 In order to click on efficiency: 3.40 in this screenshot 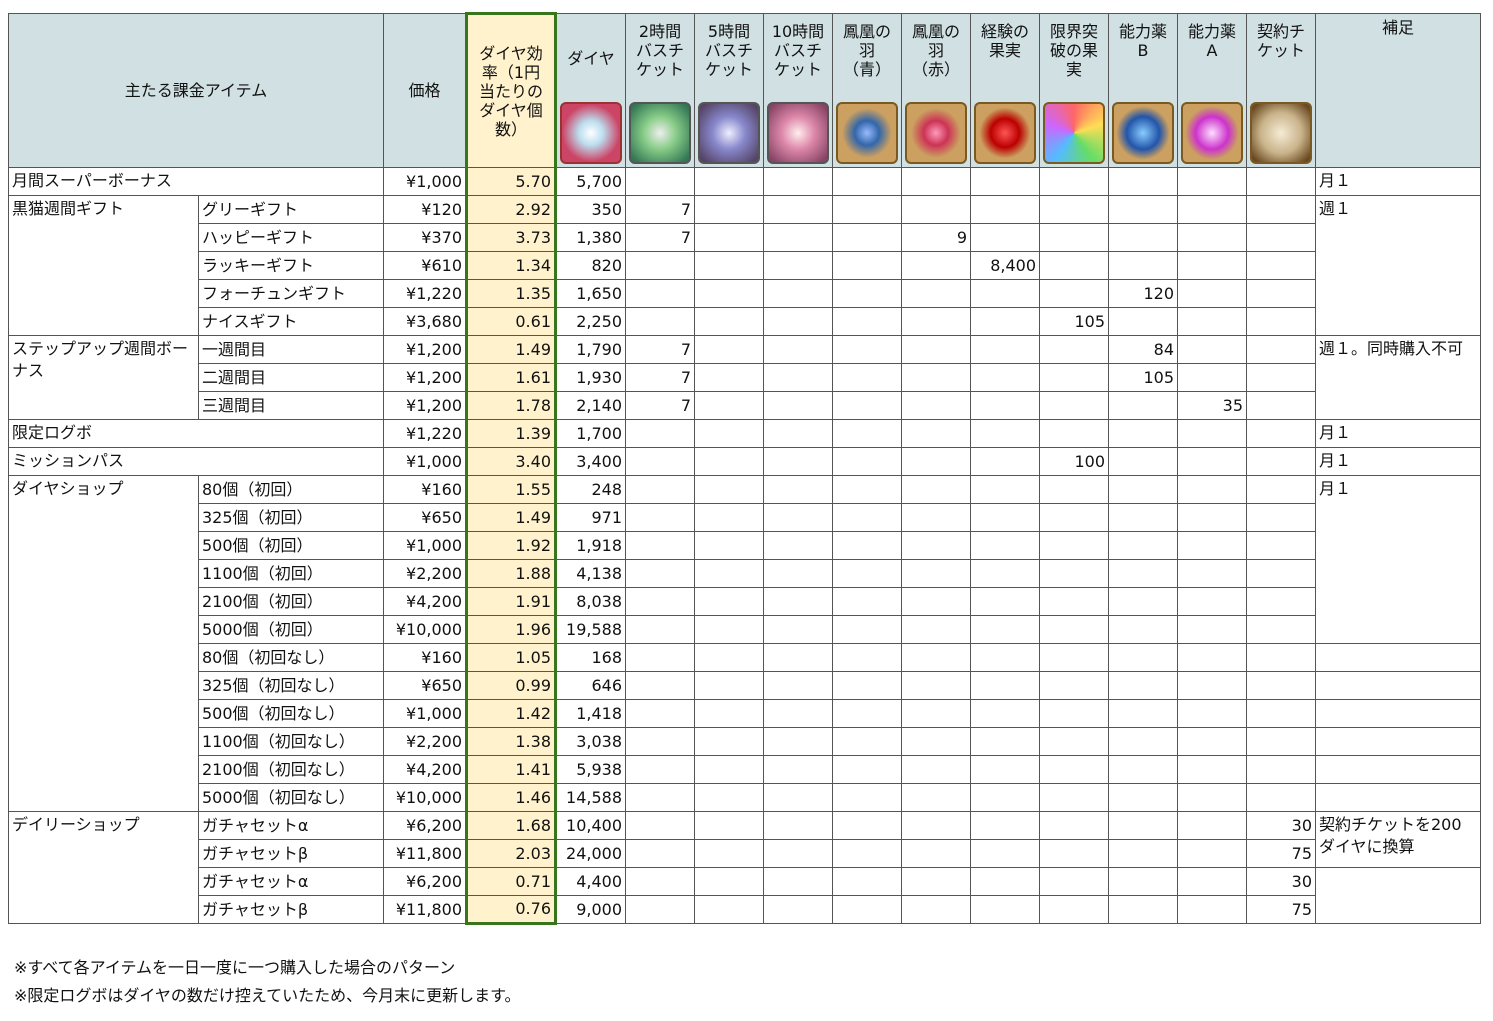, I will do `click(511, 461)`.